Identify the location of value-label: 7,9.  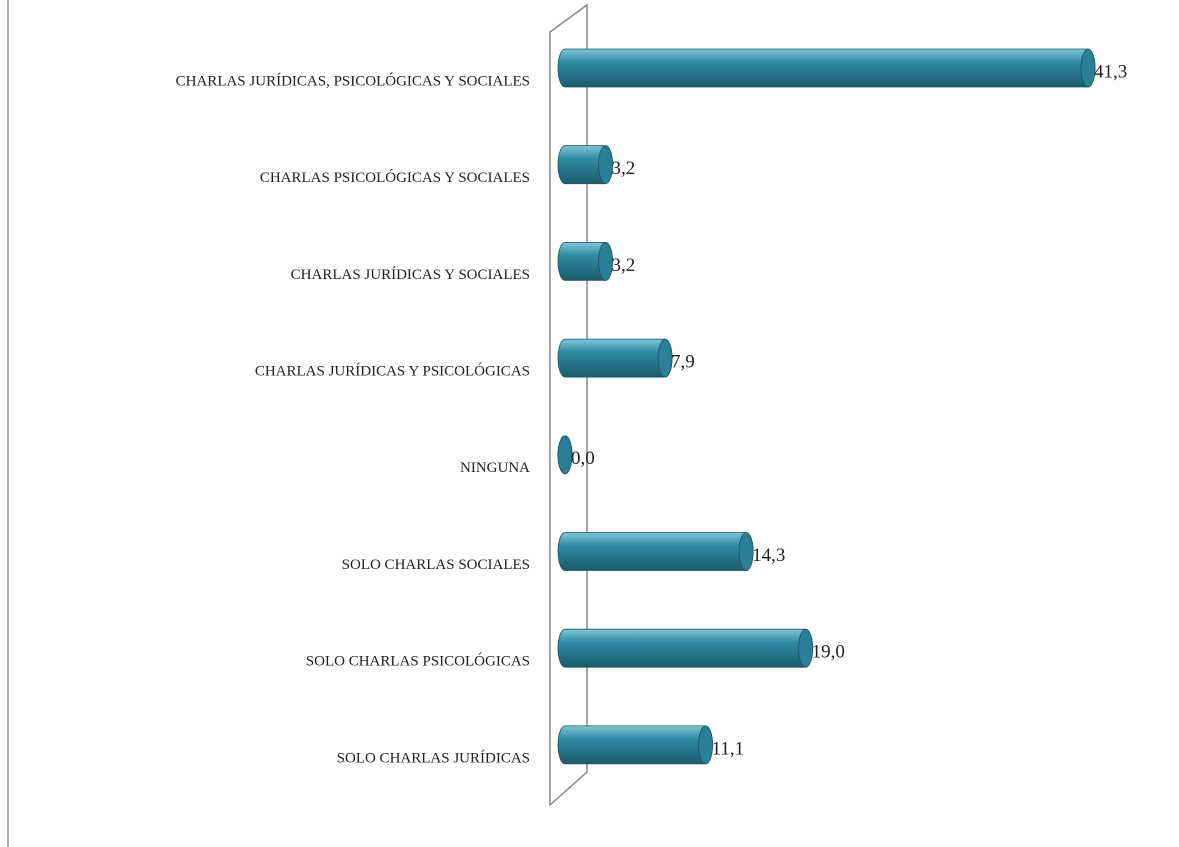
(683, 361).